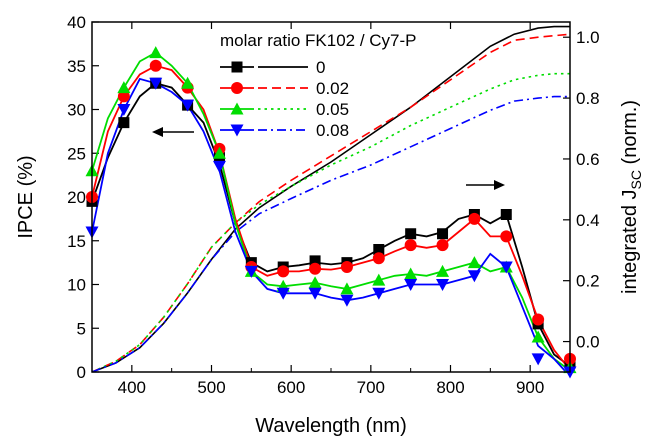 Image resolution: width=651 pixels, height=441 pixels. What do you see at coordinates (332, 109) in the screenshot?
I see `legend-label: 0.05` at bounding box center [332, 109].